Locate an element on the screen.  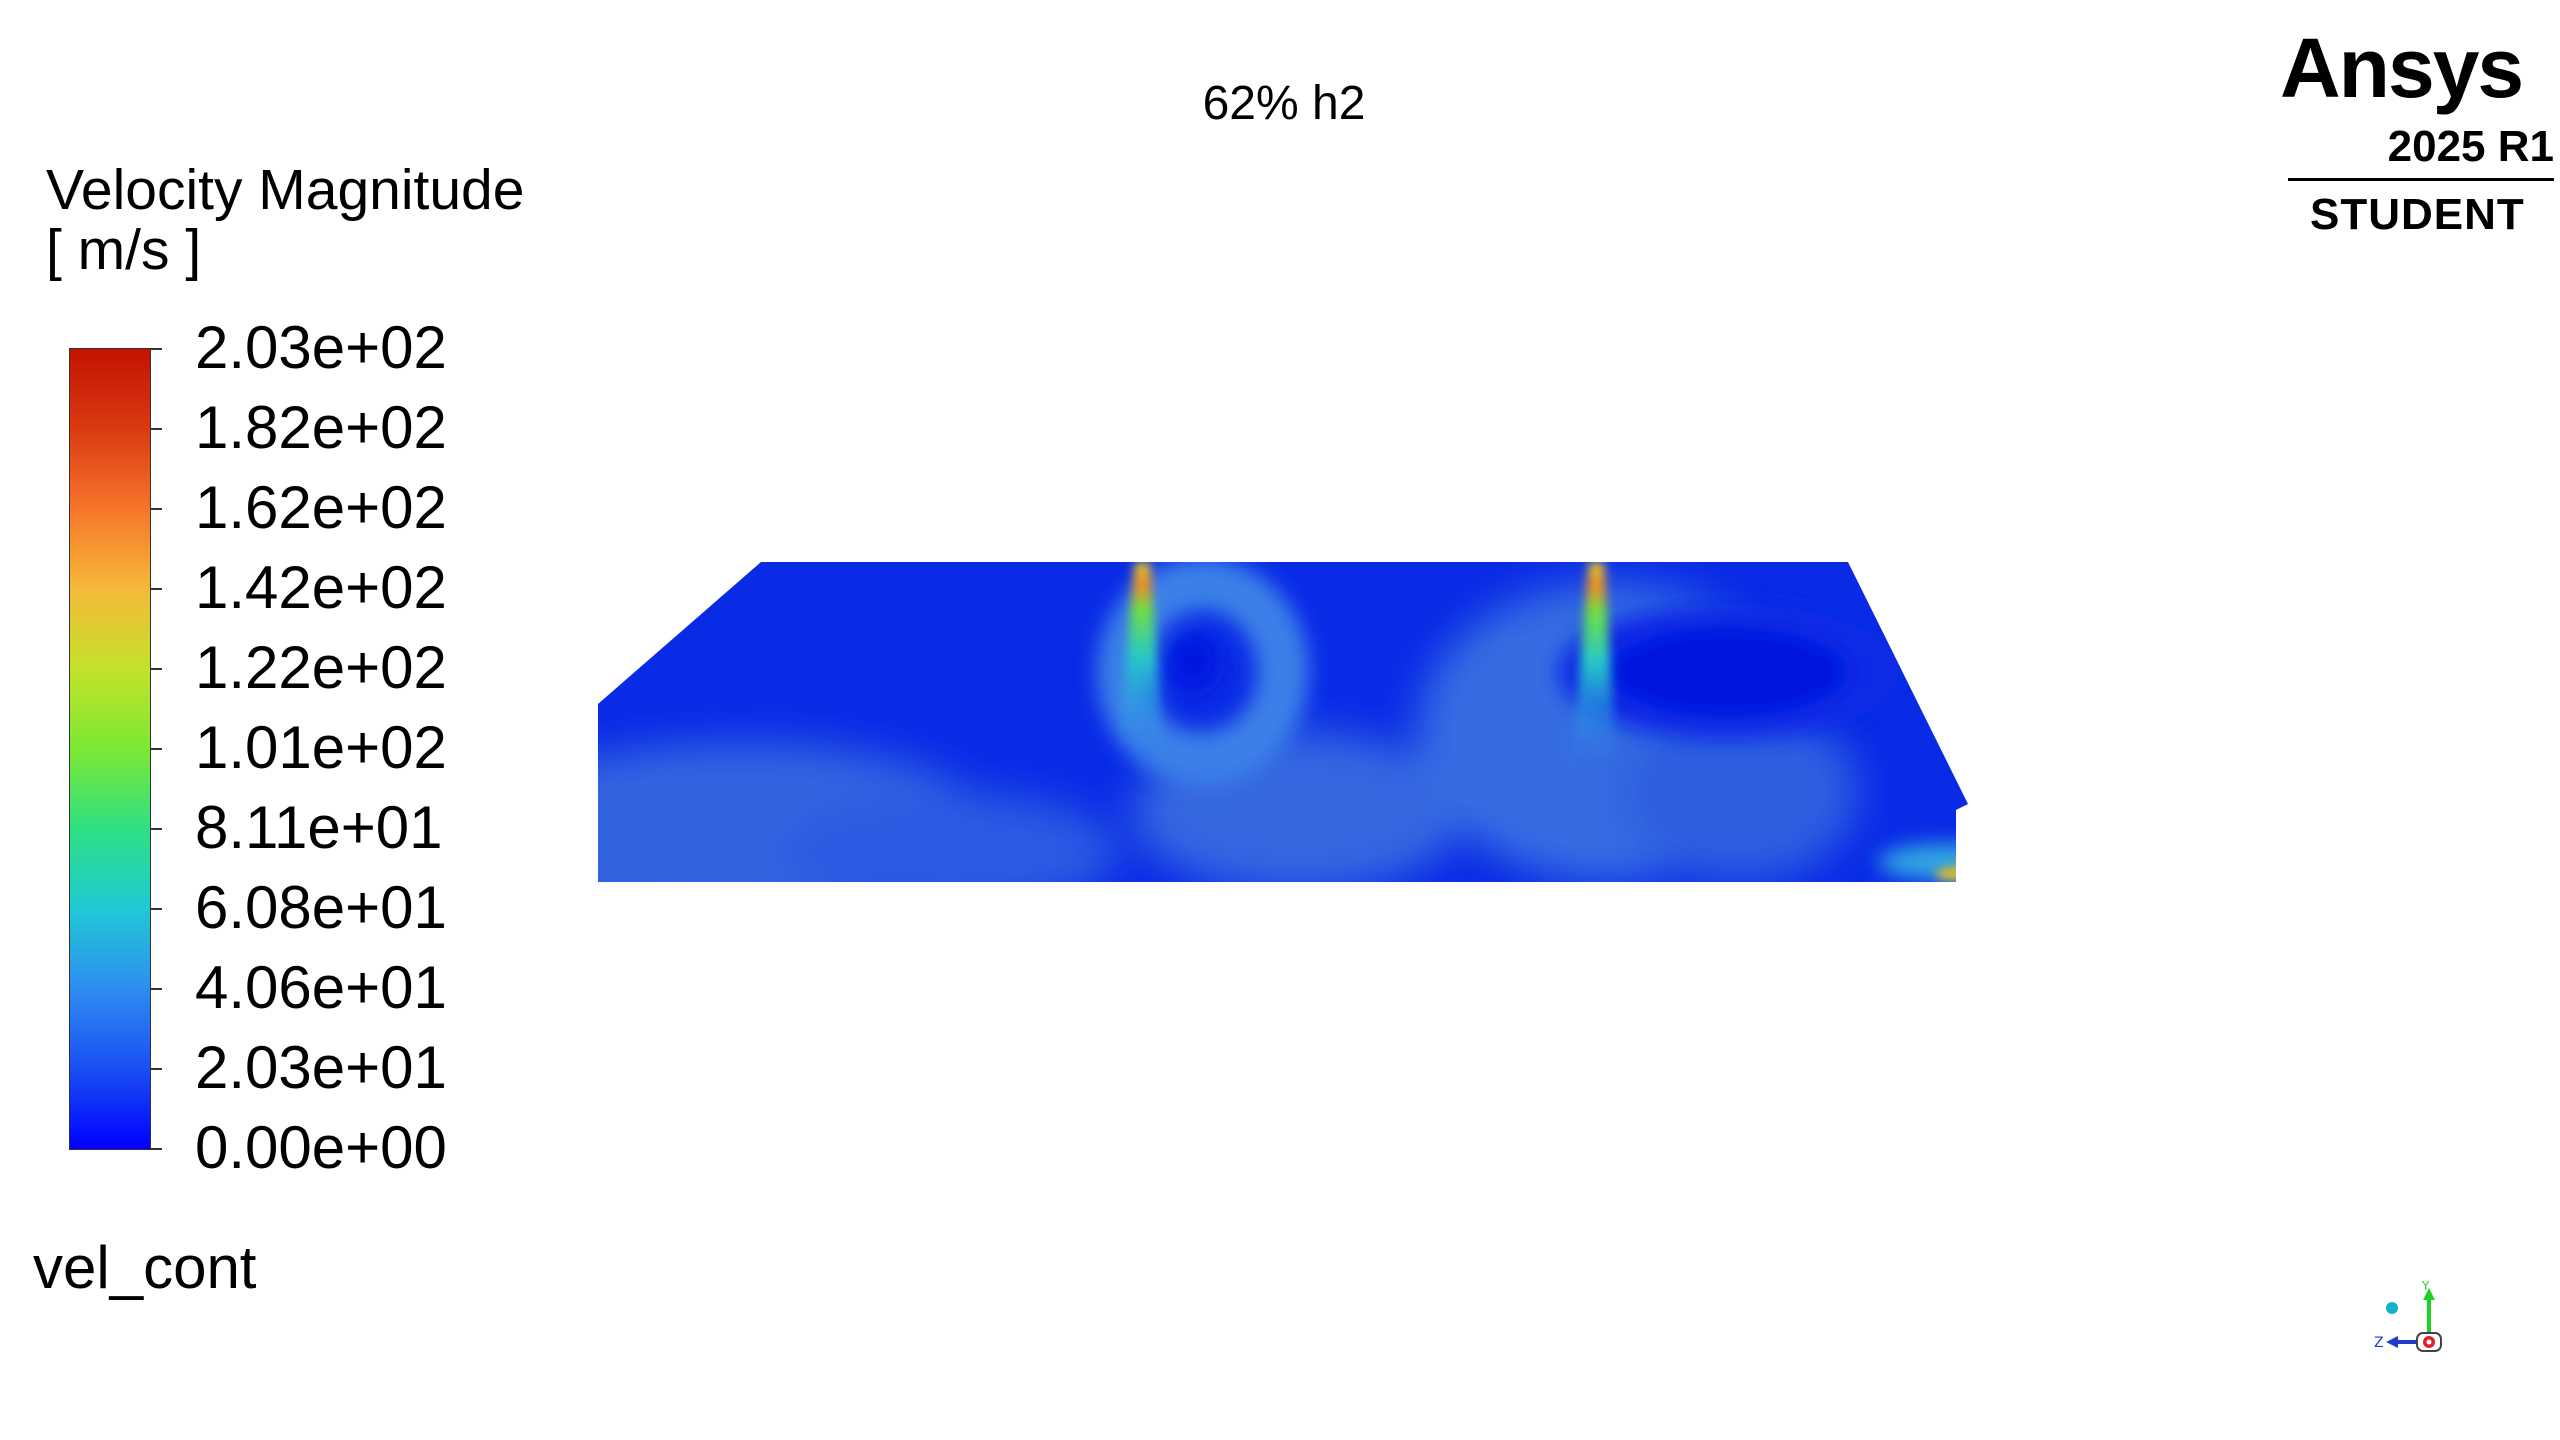
legend-variable: Velocity Magnitude is located at coordinates (285, 190).